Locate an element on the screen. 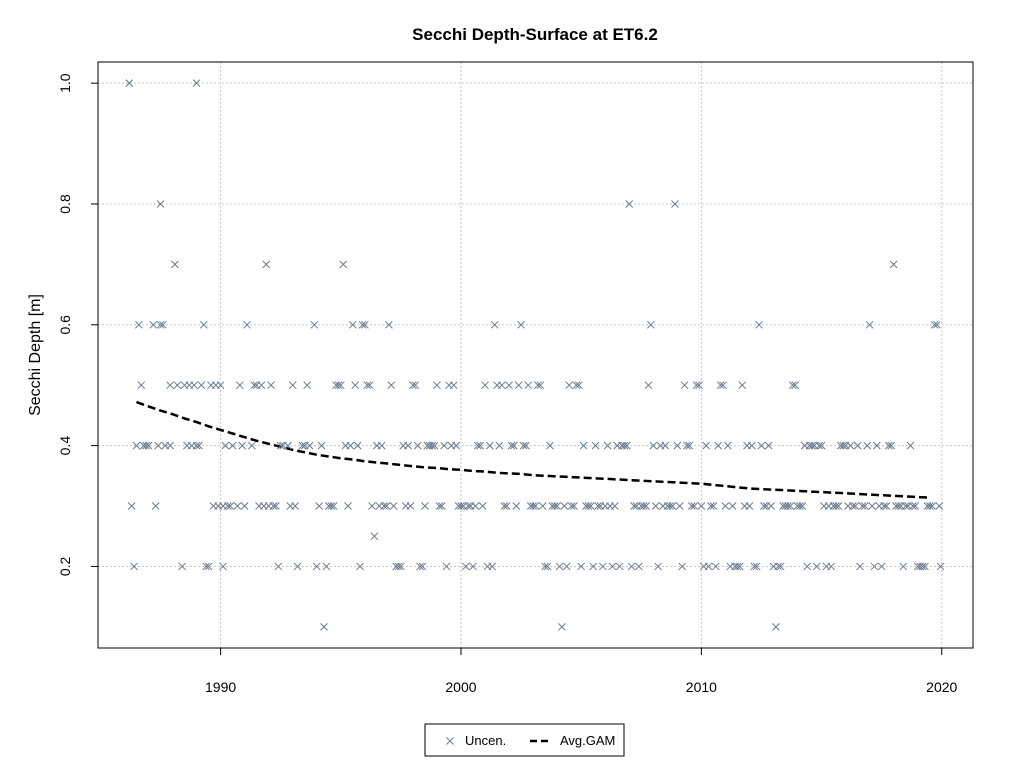 This screenshot has height=768, width=1024. x-tick-label: 2010 is located at coordinates (701, 687).